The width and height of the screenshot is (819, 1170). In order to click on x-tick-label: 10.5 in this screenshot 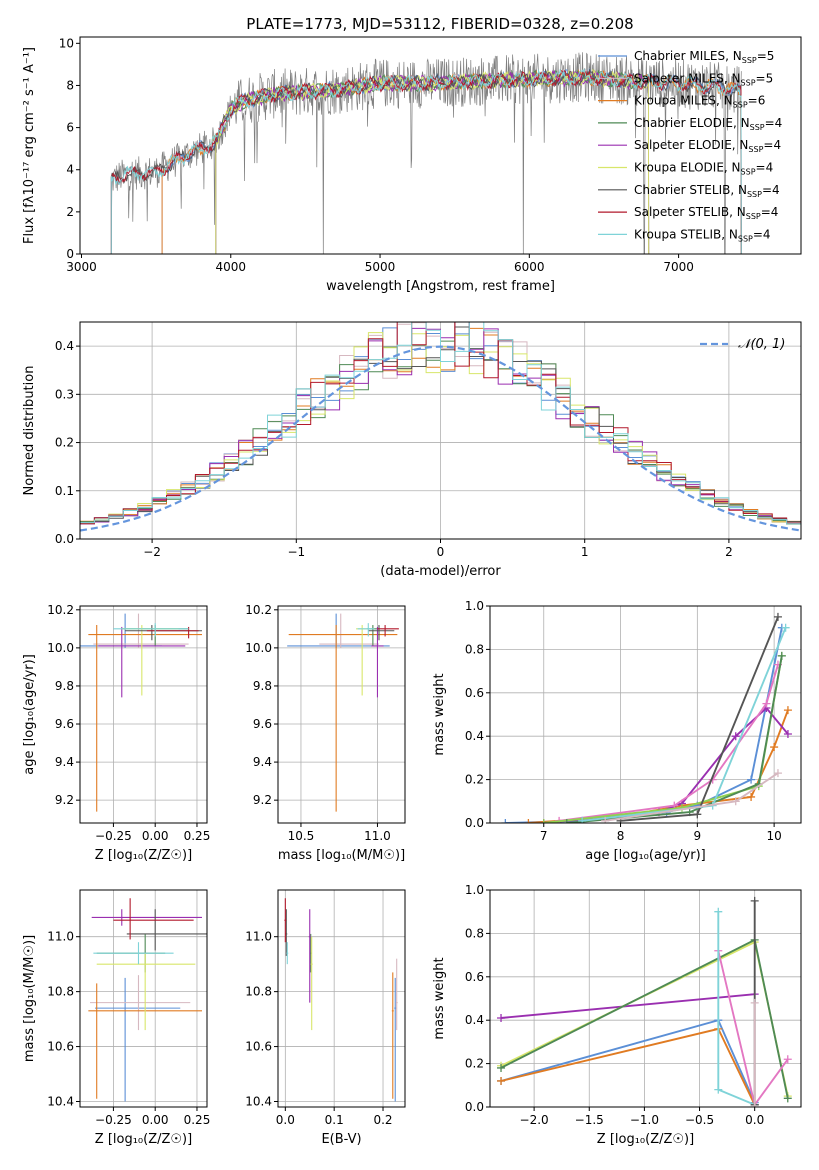, I will do `click(301, 836)`.